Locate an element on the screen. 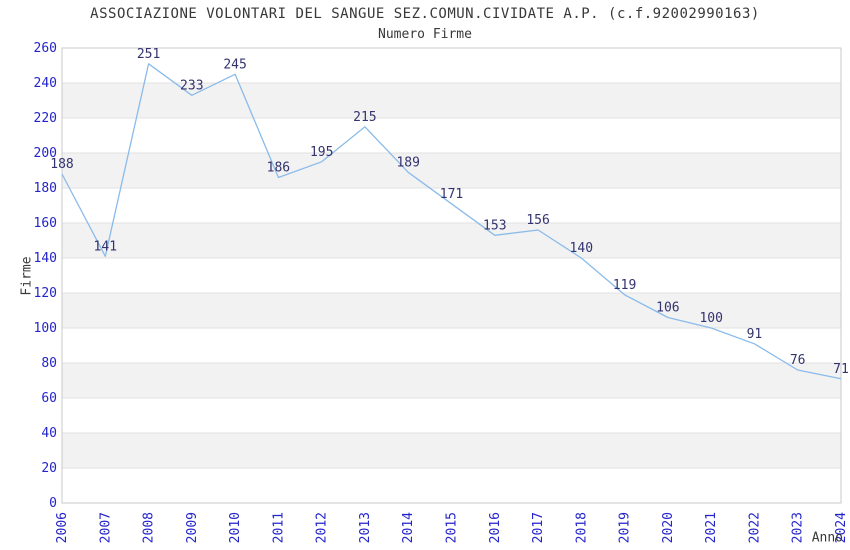 The width and height of the screenshot is (850, 550). svg-text: 2016 is located at coordinates (495, 527).